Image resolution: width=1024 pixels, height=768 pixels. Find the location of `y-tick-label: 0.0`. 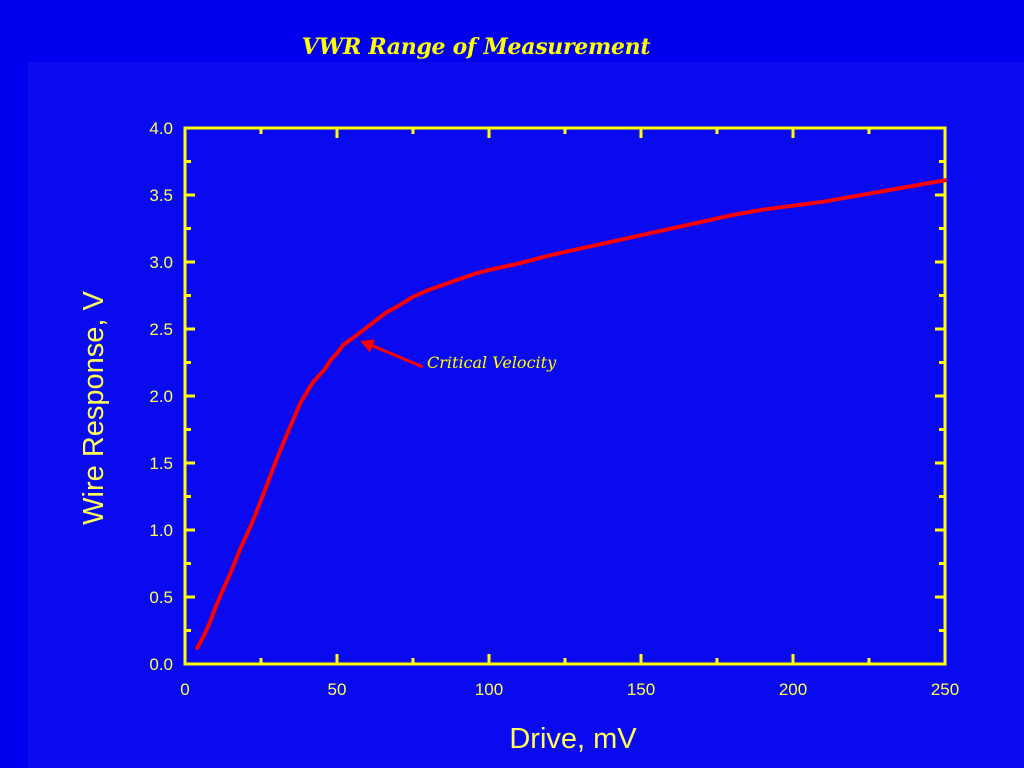

y-tick-label: 0.0 is located at coordinates (161, 664).